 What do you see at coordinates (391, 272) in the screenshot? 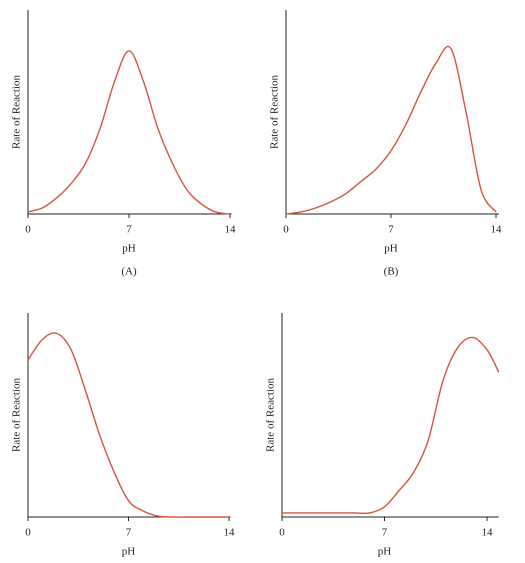
I see `caption: (B)` at bounding box center [391, 272].